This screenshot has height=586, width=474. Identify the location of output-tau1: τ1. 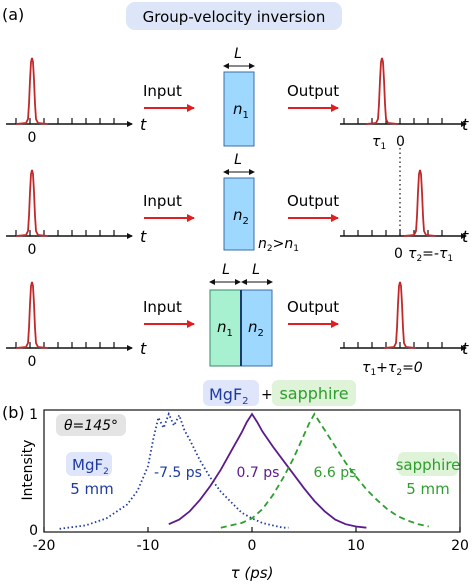
(379, 143).